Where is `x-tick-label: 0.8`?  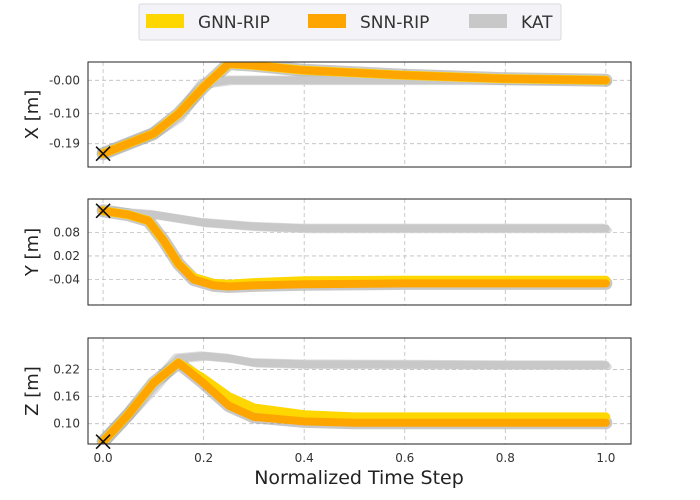
x-tick-label: 0.8 is located at coordinates (505, 458).